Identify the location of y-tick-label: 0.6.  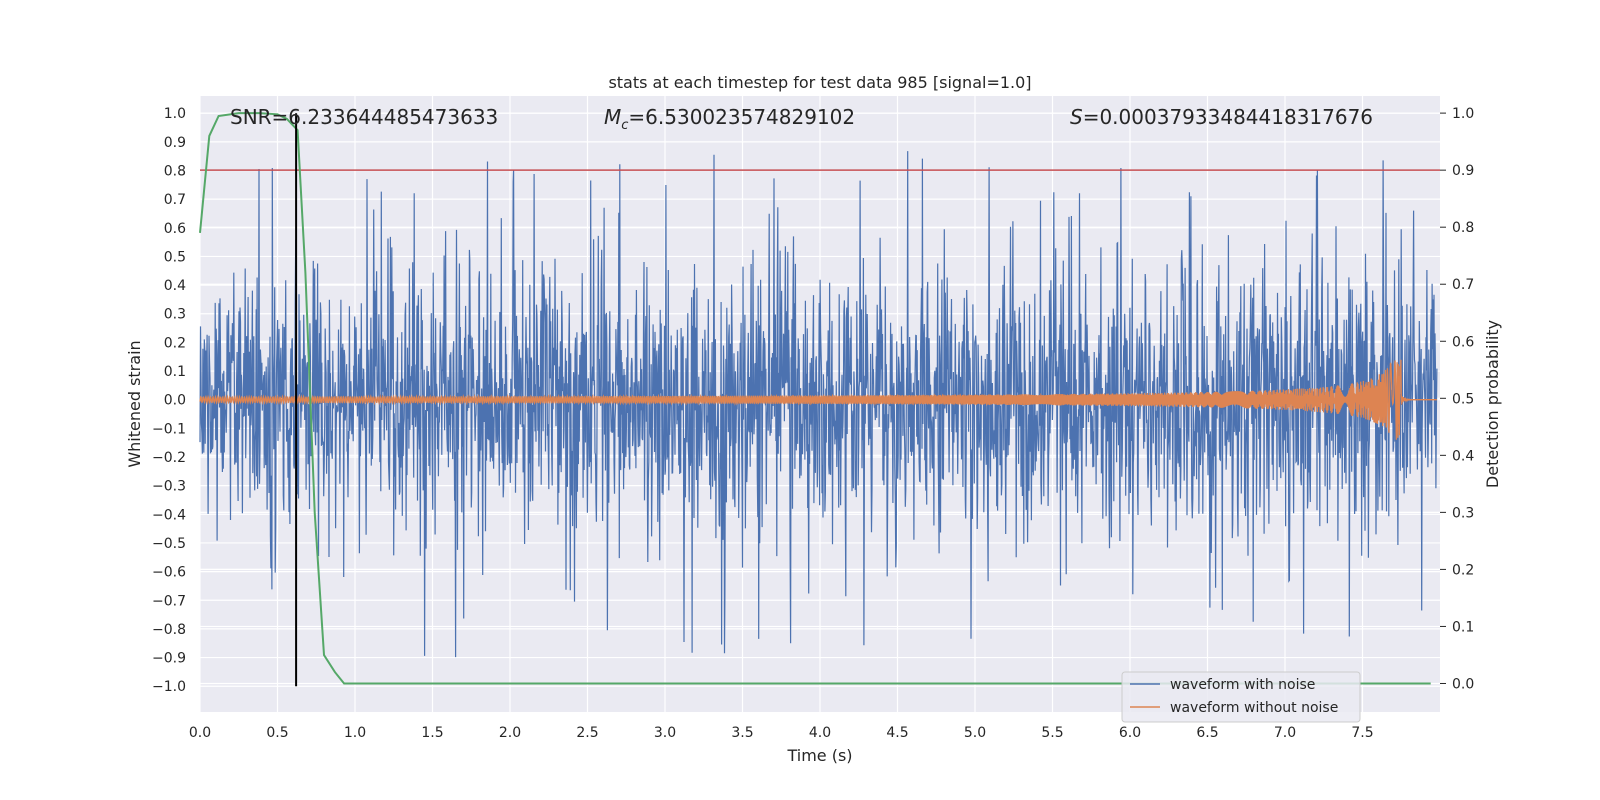
(175, 229).